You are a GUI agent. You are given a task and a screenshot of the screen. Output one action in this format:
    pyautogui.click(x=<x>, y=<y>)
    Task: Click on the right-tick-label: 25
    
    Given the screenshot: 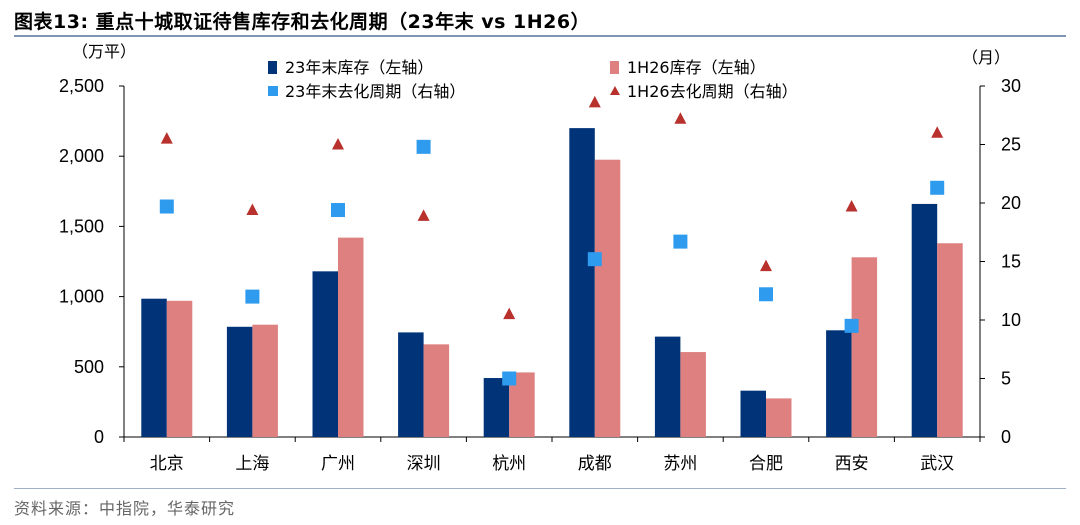 What is the action you would take?
    pyautogui.click(x=1011, y=145)
    